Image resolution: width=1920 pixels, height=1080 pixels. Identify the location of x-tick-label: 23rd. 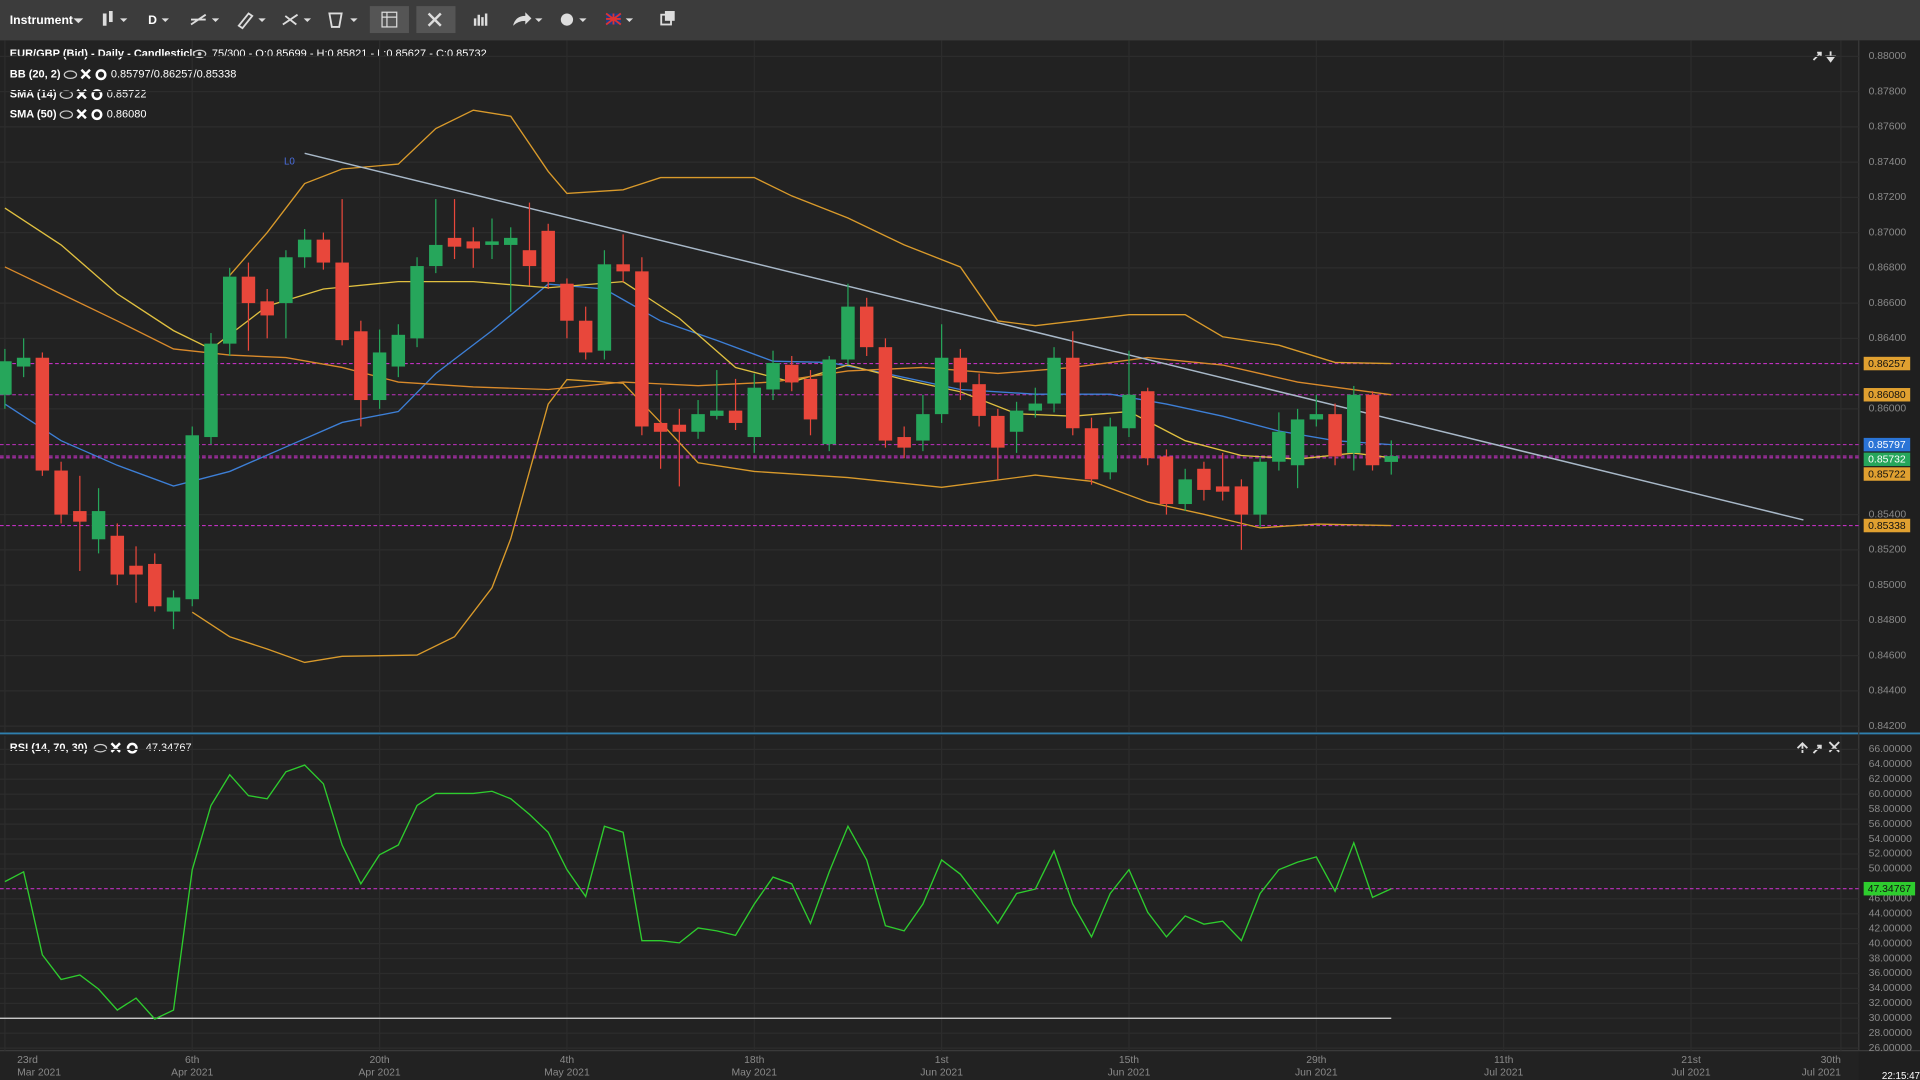
(27, 1060).